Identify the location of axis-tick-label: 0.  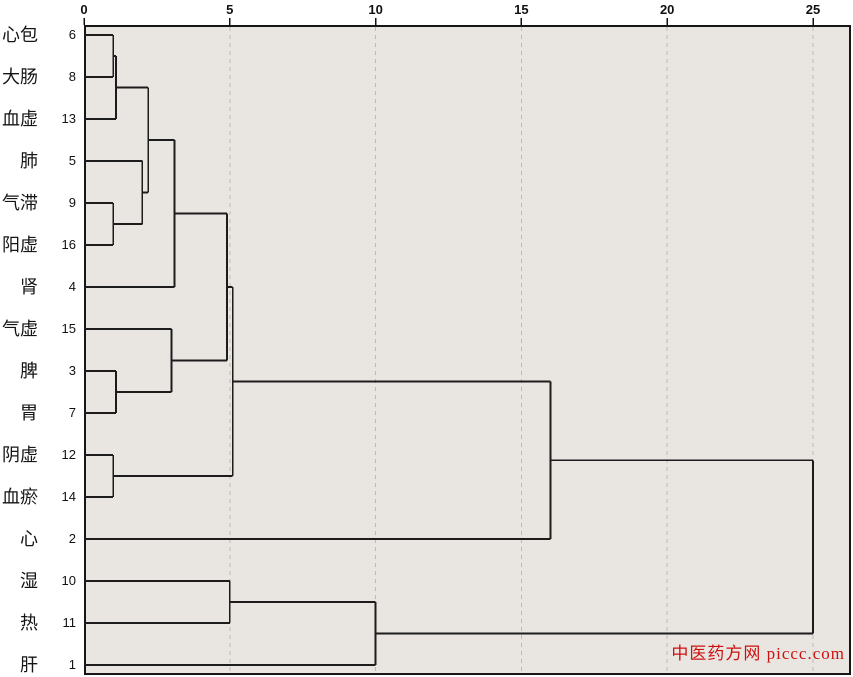
(84, 9).